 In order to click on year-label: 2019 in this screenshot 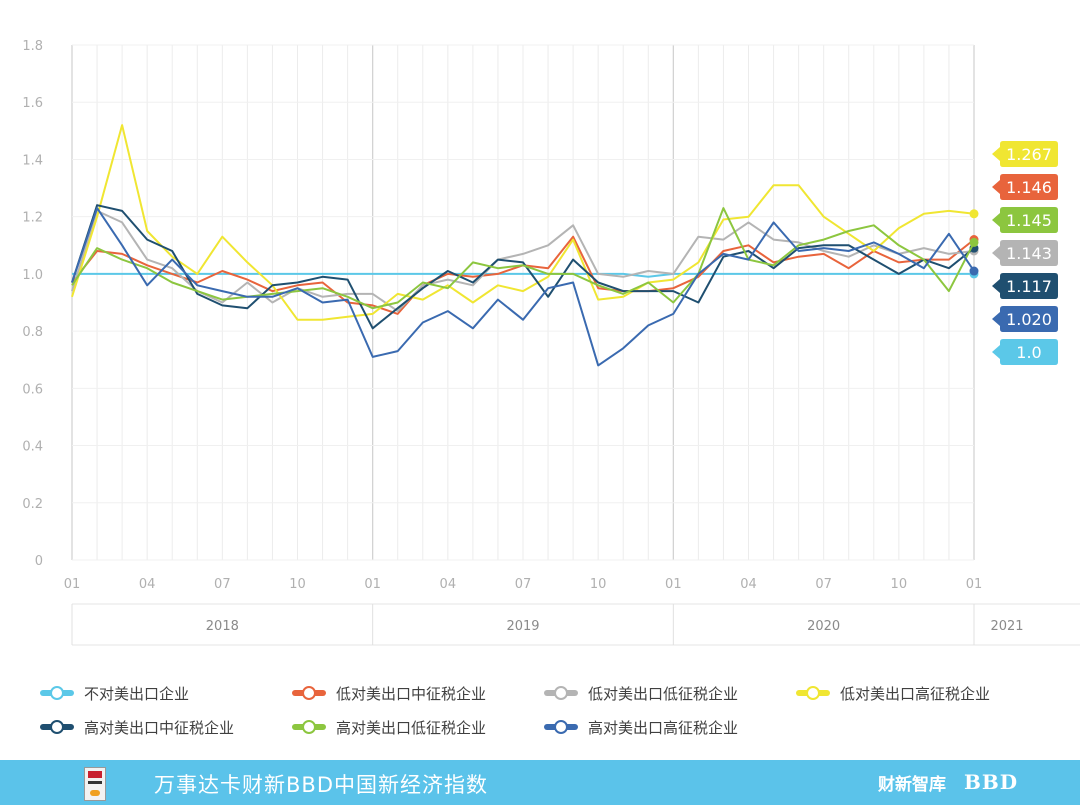, I will do `click(522, 626)`.